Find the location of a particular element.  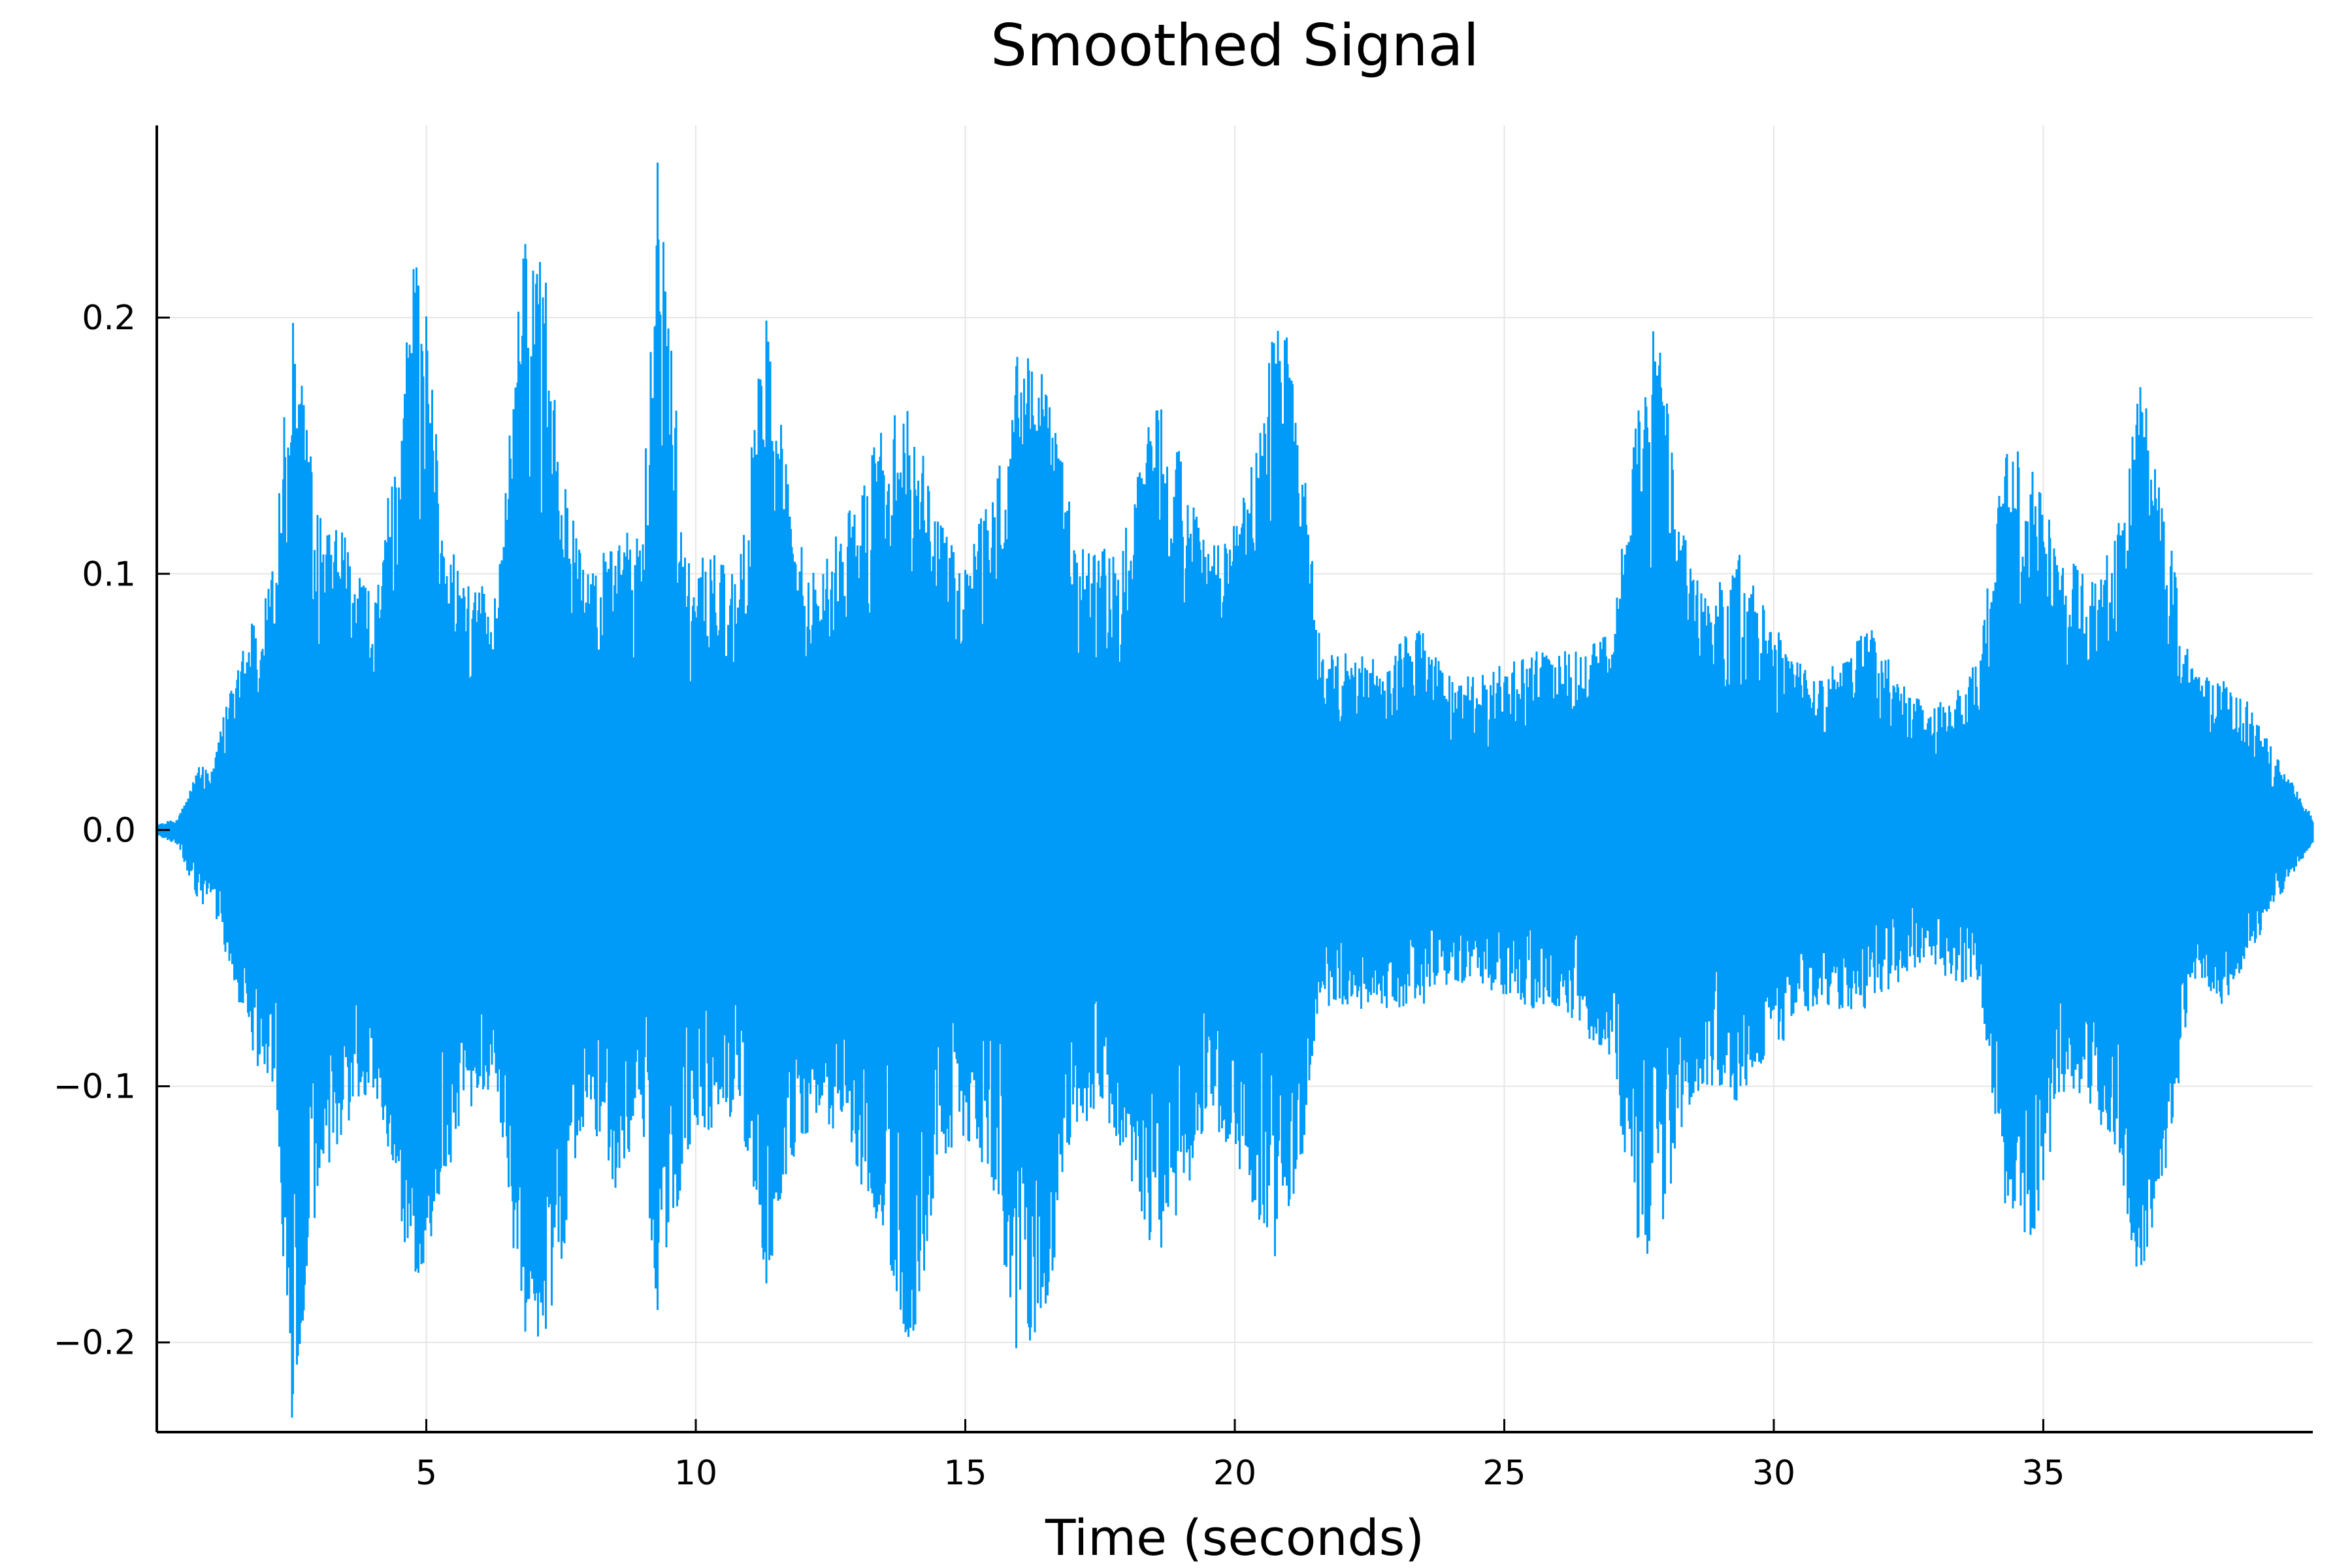

chart-title: Smoothed Signal is located at coordinates (1234, 45).